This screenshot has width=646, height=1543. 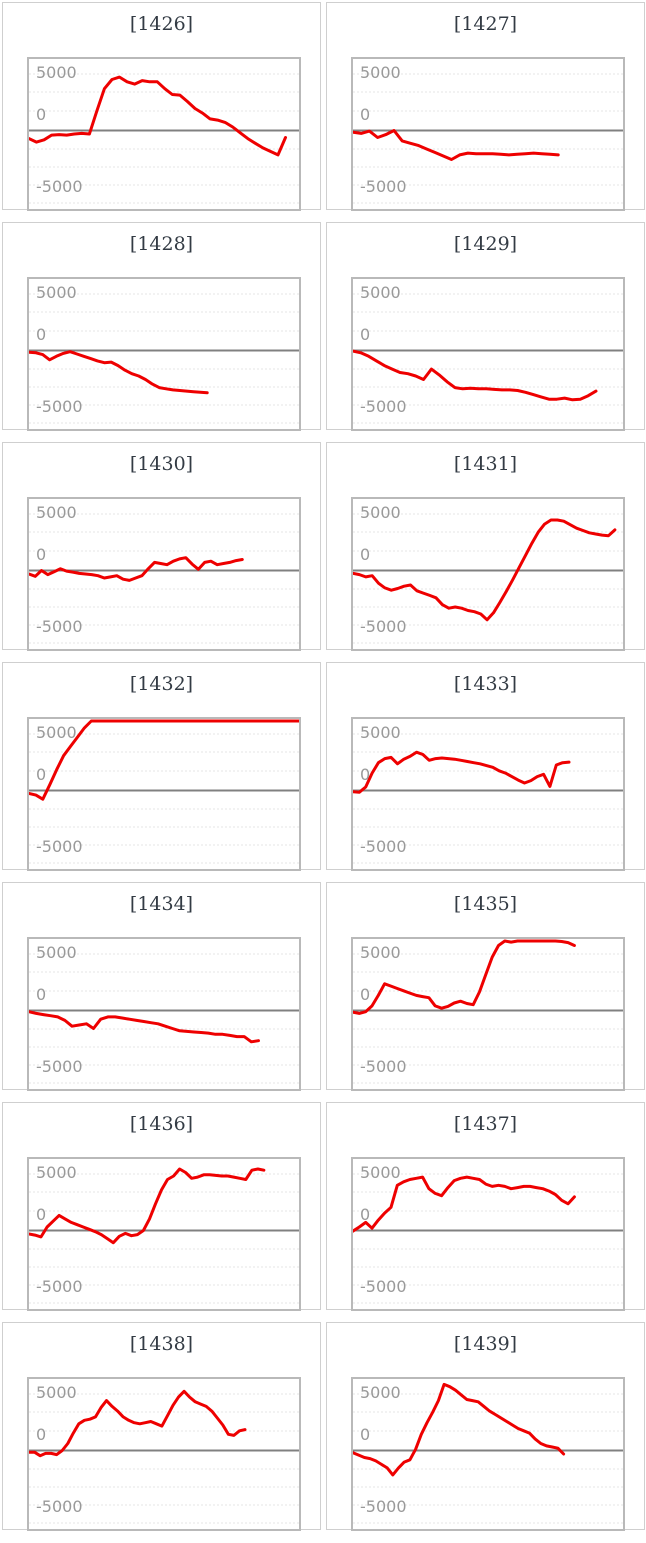 I want to click on chart-panel: [1433] 5000 0 -5000, so click(x=485, y=766).